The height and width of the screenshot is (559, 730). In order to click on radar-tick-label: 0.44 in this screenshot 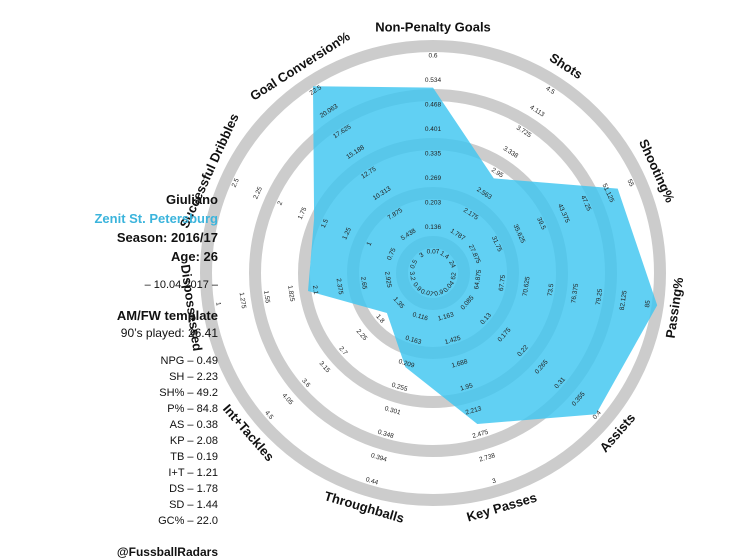, I will do `click(372, 481)`.